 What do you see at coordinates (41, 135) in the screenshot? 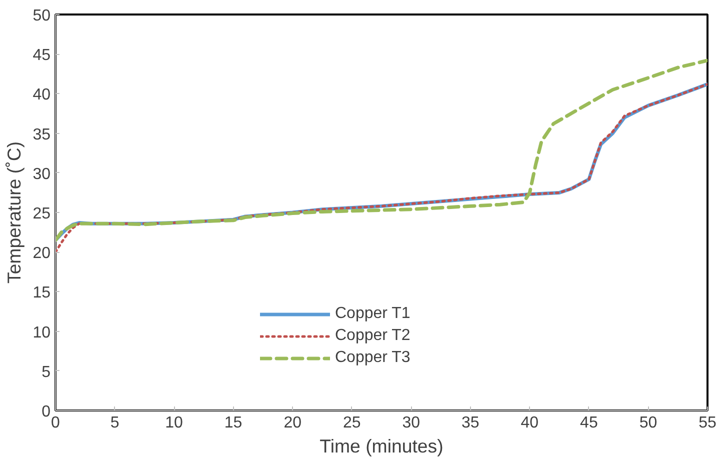
I see `y-tick-label: 35` at bounding box center [41, 135].